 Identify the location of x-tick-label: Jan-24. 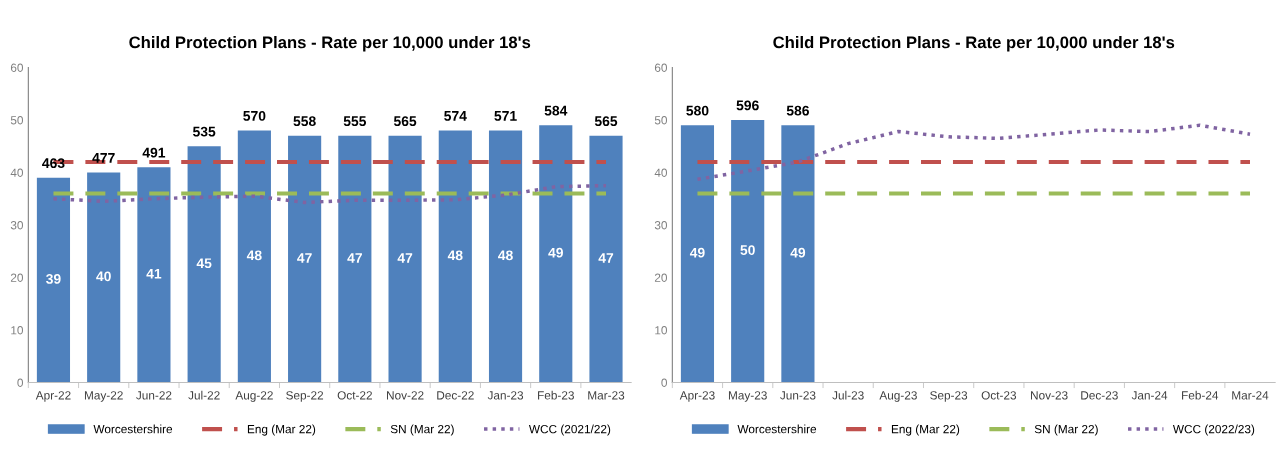
(1149, 395).